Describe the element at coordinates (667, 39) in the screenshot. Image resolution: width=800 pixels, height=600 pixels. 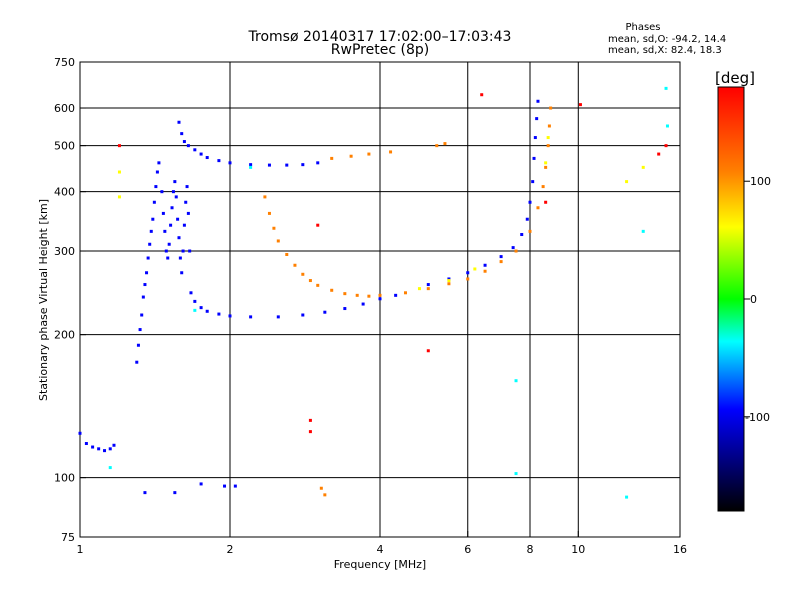
I see `phases-o-stats: mean, sd,O: -94.2, 14.4` at that location.